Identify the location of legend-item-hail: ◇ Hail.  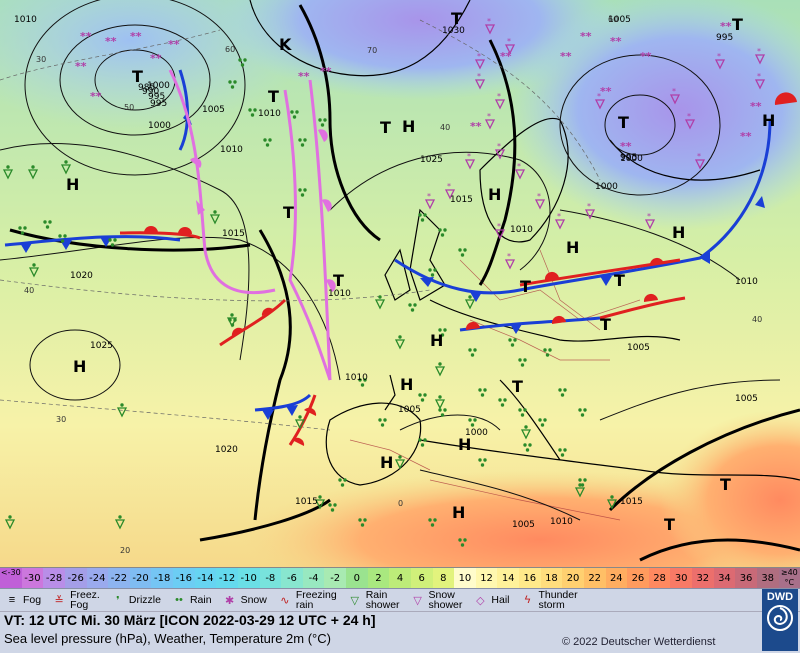
(490, 600).